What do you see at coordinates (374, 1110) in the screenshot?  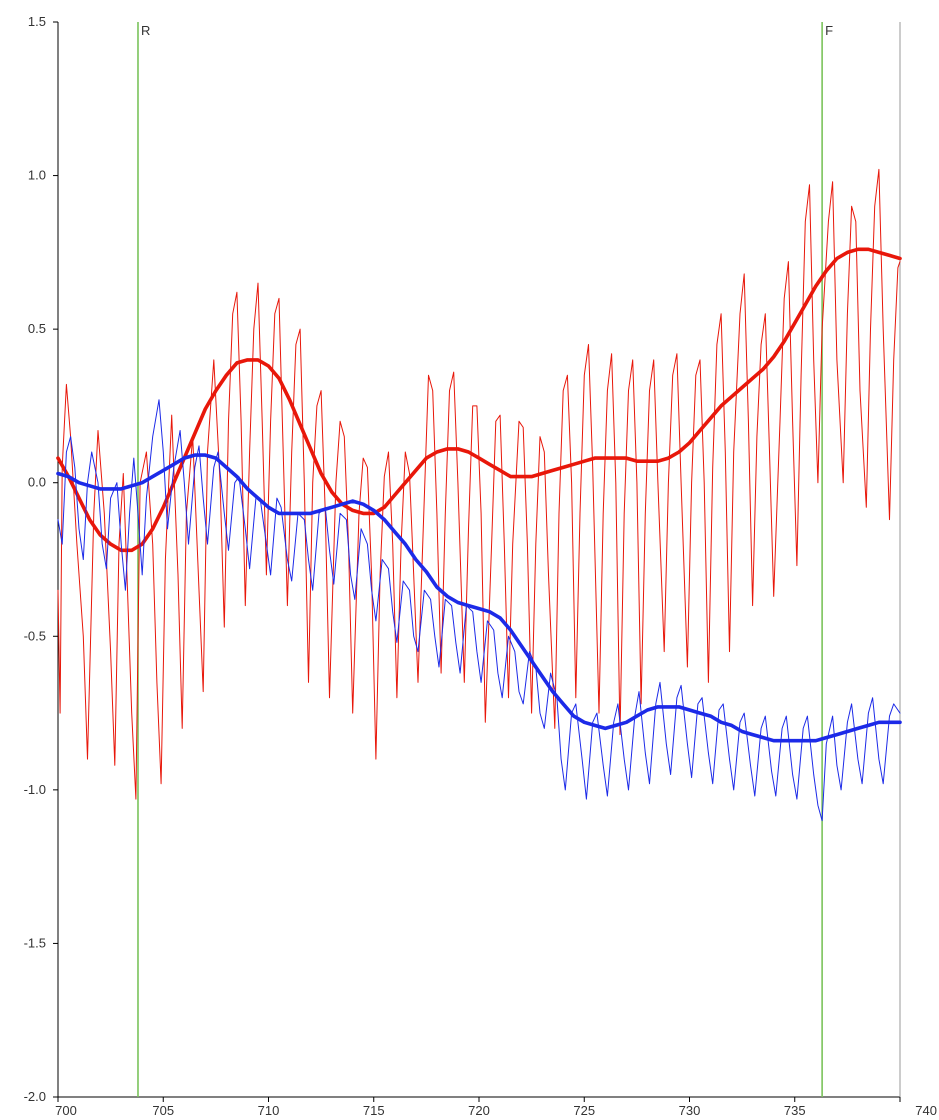 I see `x-tick-label: 715` at bounding box center [374, 1110].